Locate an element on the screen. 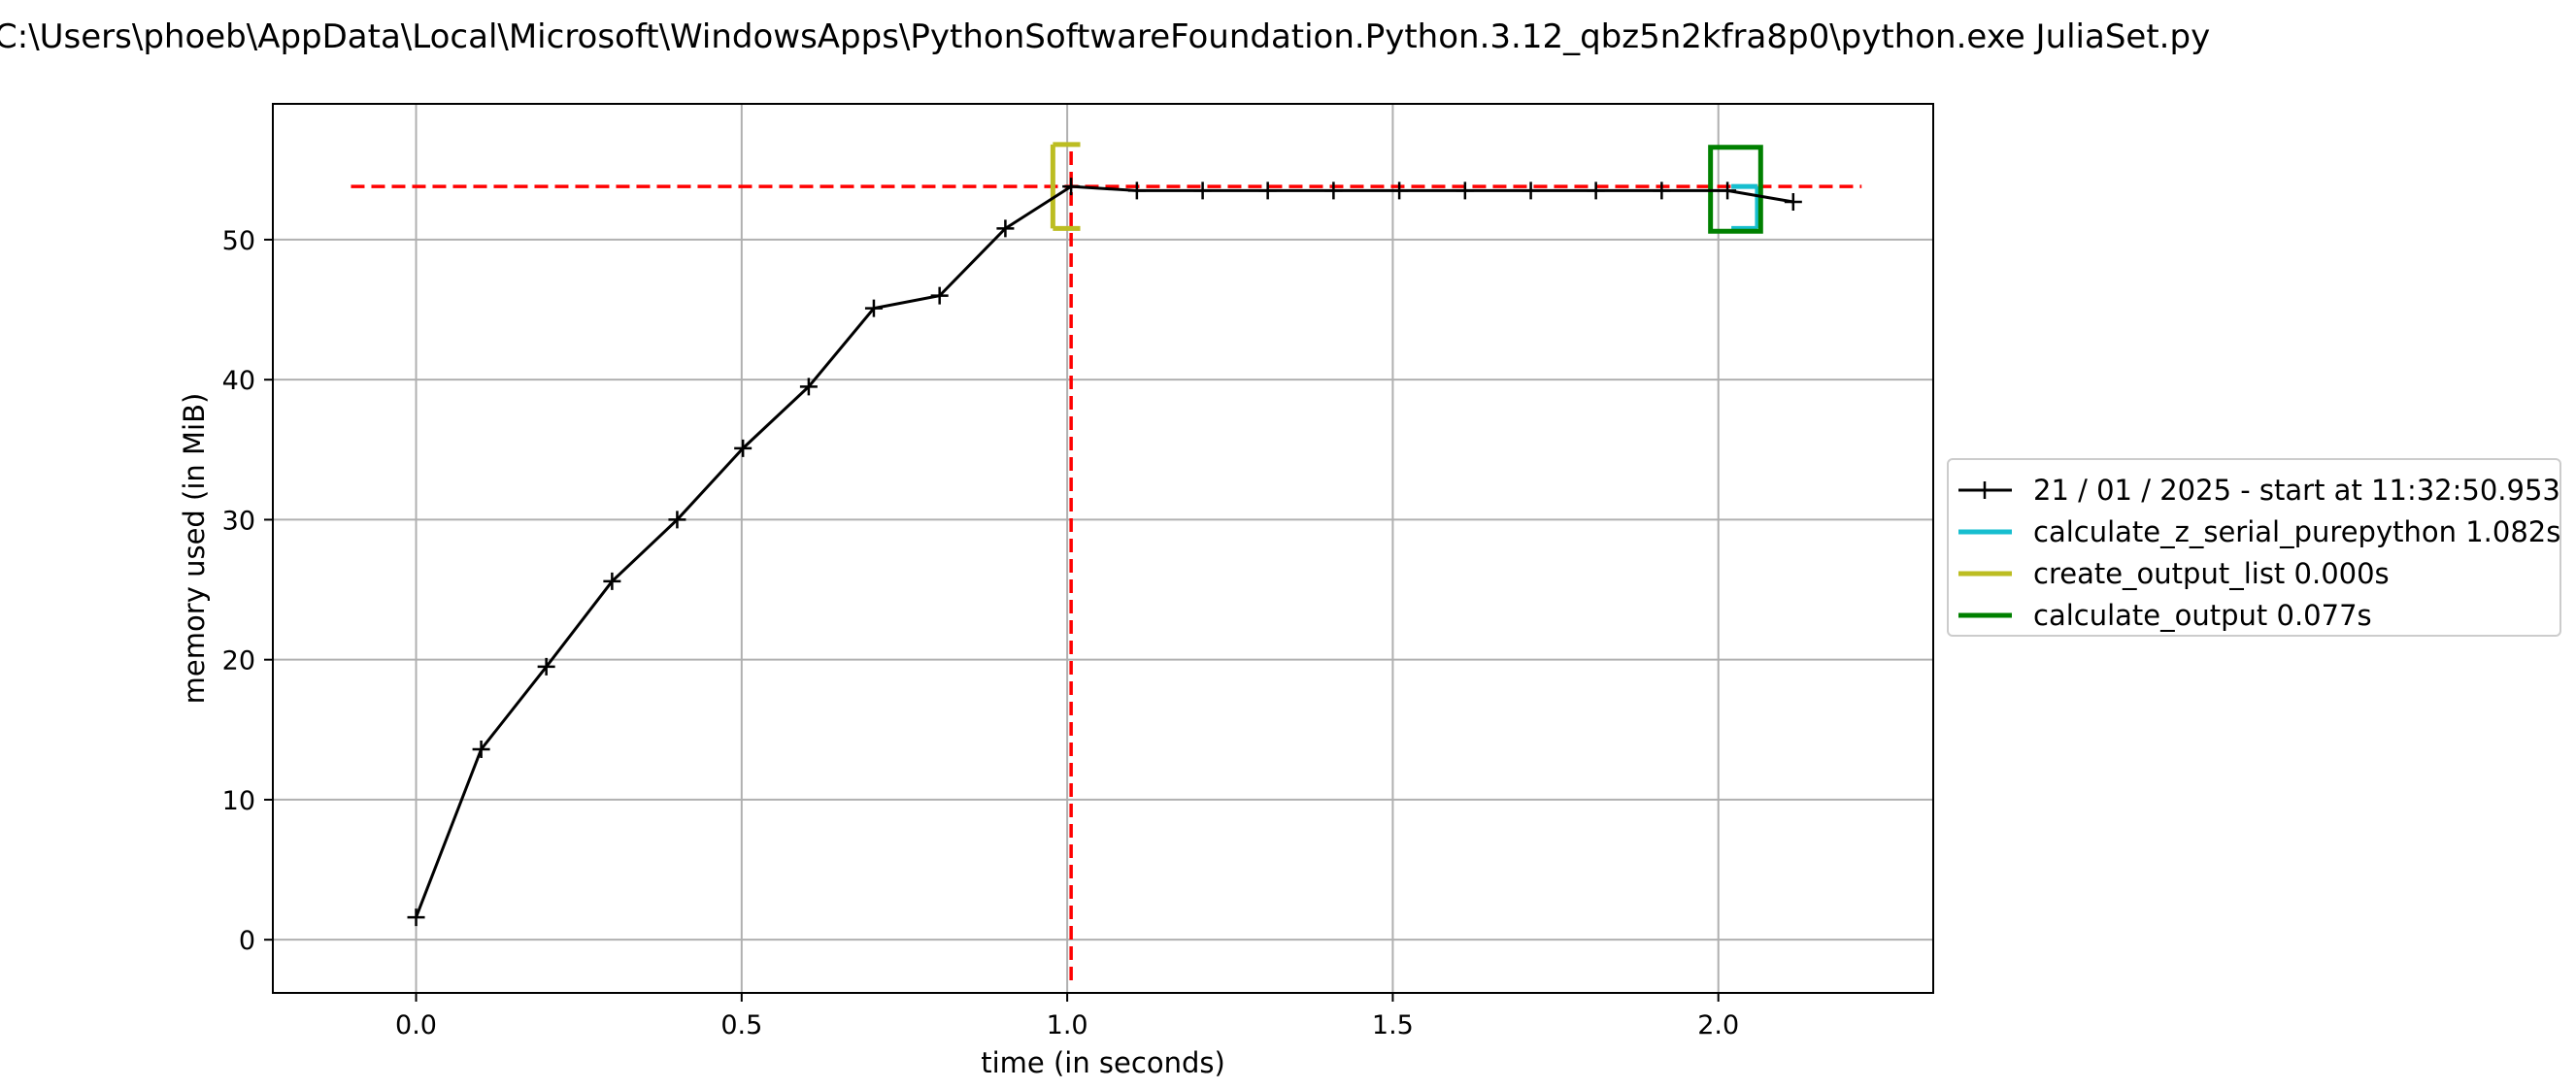  x-tick-label: 0.0 is located at coordinates (416, 1025).